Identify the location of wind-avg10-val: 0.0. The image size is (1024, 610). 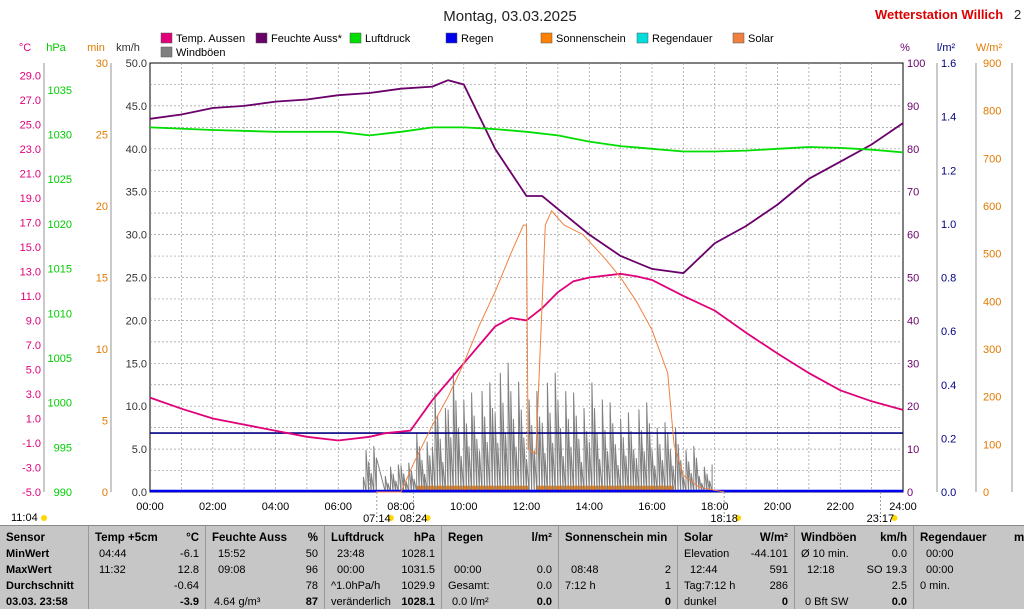
(899, 554).